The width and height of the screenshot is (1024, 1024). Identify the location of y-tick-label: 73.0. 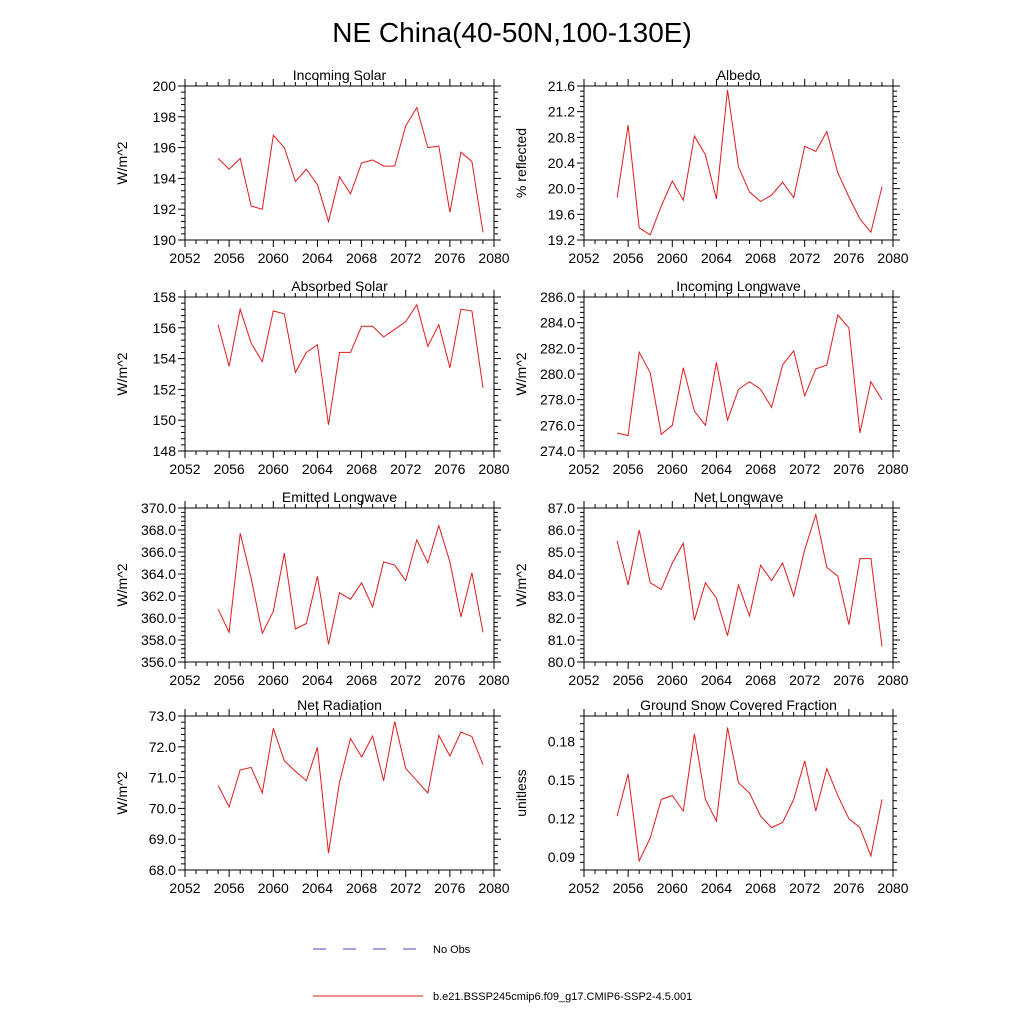
(162, 716).